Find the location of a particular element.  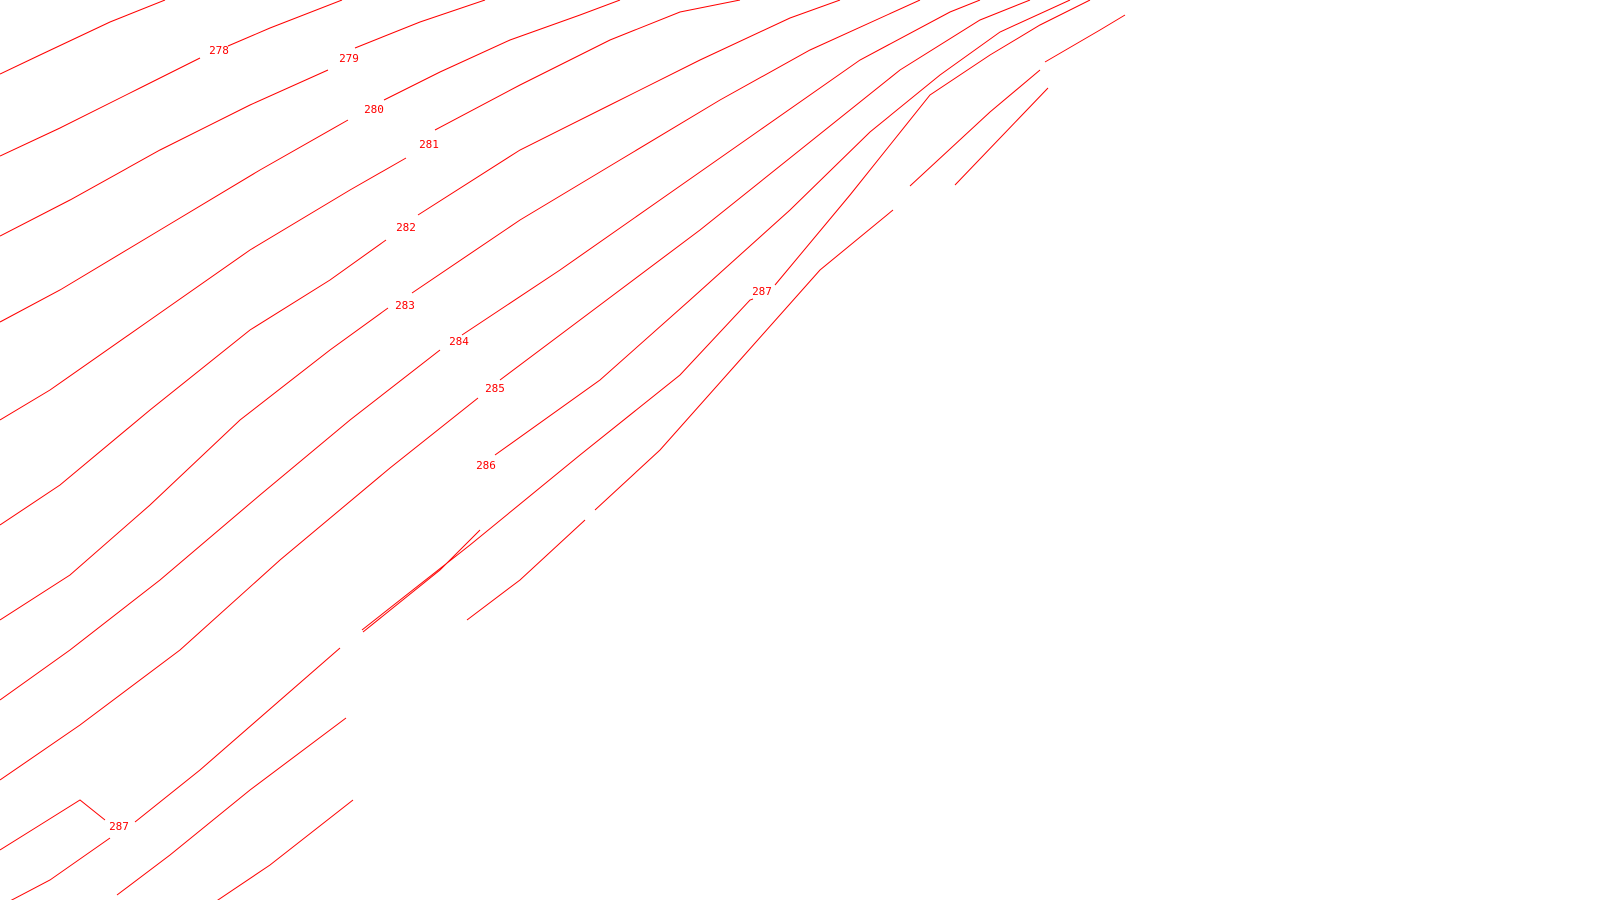

contour-label-282: 282 is located at coordinates (406, 227).